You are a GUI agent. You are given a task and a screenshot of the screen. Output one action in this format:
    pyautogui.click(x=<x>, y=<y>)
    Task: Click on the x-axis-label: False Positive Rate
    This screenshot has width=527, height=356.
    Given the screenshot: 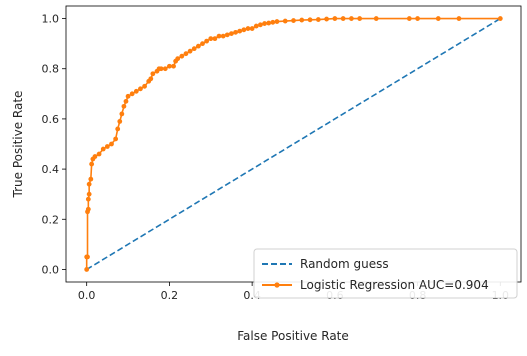 What is the action you would take?
    pyautogui.click(x=293, y=336)
    